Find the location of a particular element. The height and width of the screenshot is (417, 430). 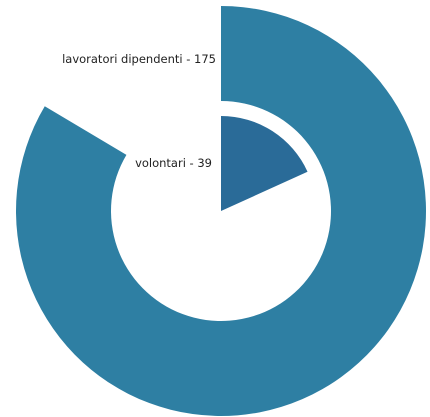

label-volontari: volontari - 39 is located at coordinates (173, 163).